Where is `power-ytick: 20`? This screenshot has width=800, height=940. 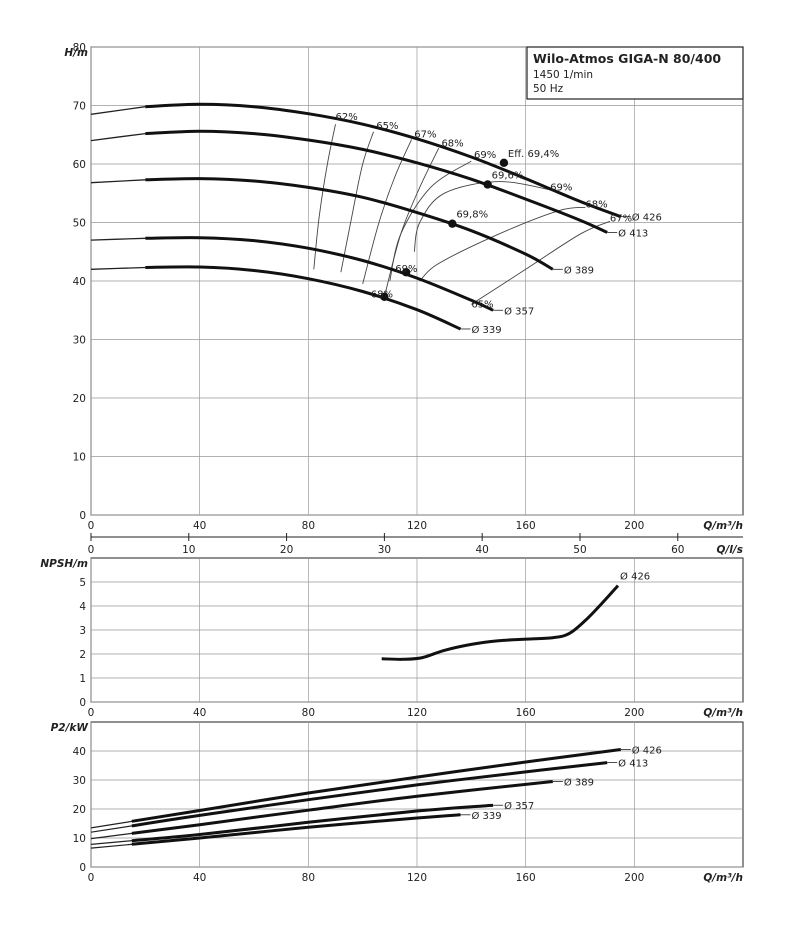 power-ytick: 20 is located at coordinates (79, 810).